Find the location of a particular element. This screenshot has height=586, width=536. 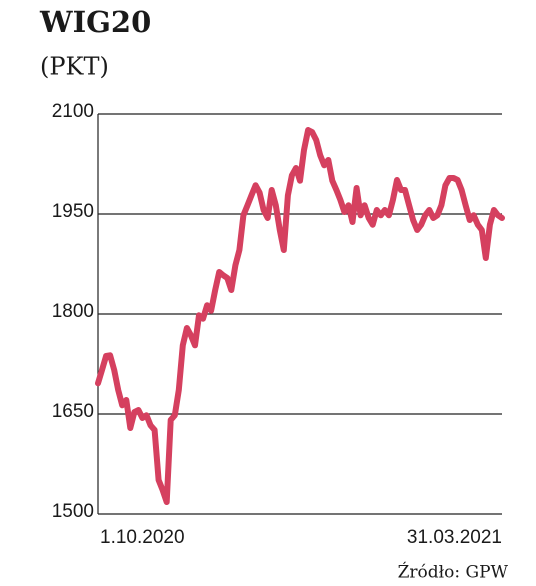

x-tick-label: 31.03.2021 is located at coordinates (454, 537).